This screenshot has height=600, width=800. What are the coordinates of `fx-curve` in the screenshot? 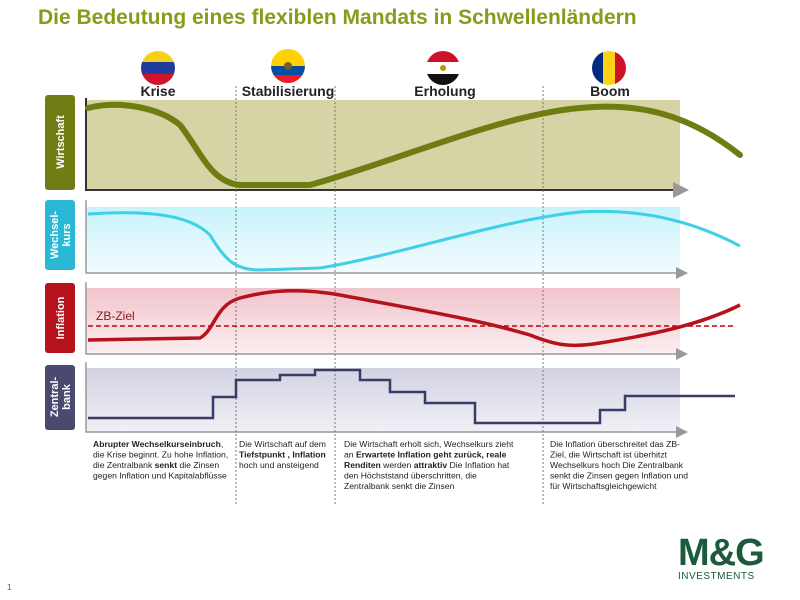 It's located at (414, 240).